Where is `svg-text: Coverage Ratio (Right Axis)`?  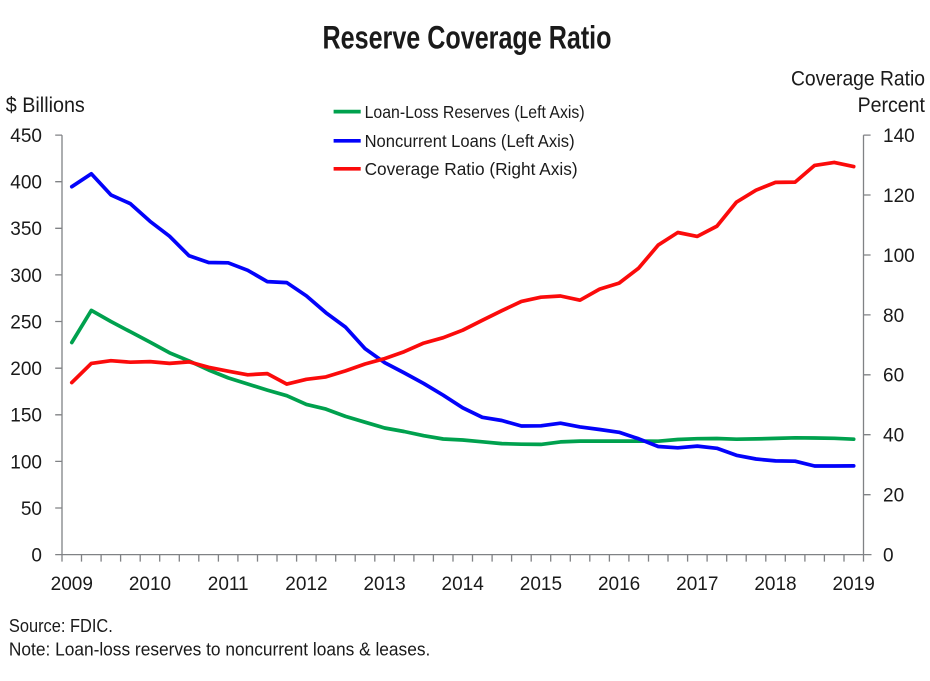
svg-text: Coverage Ratio (Right Axis) is located at coordinates (471, 169).